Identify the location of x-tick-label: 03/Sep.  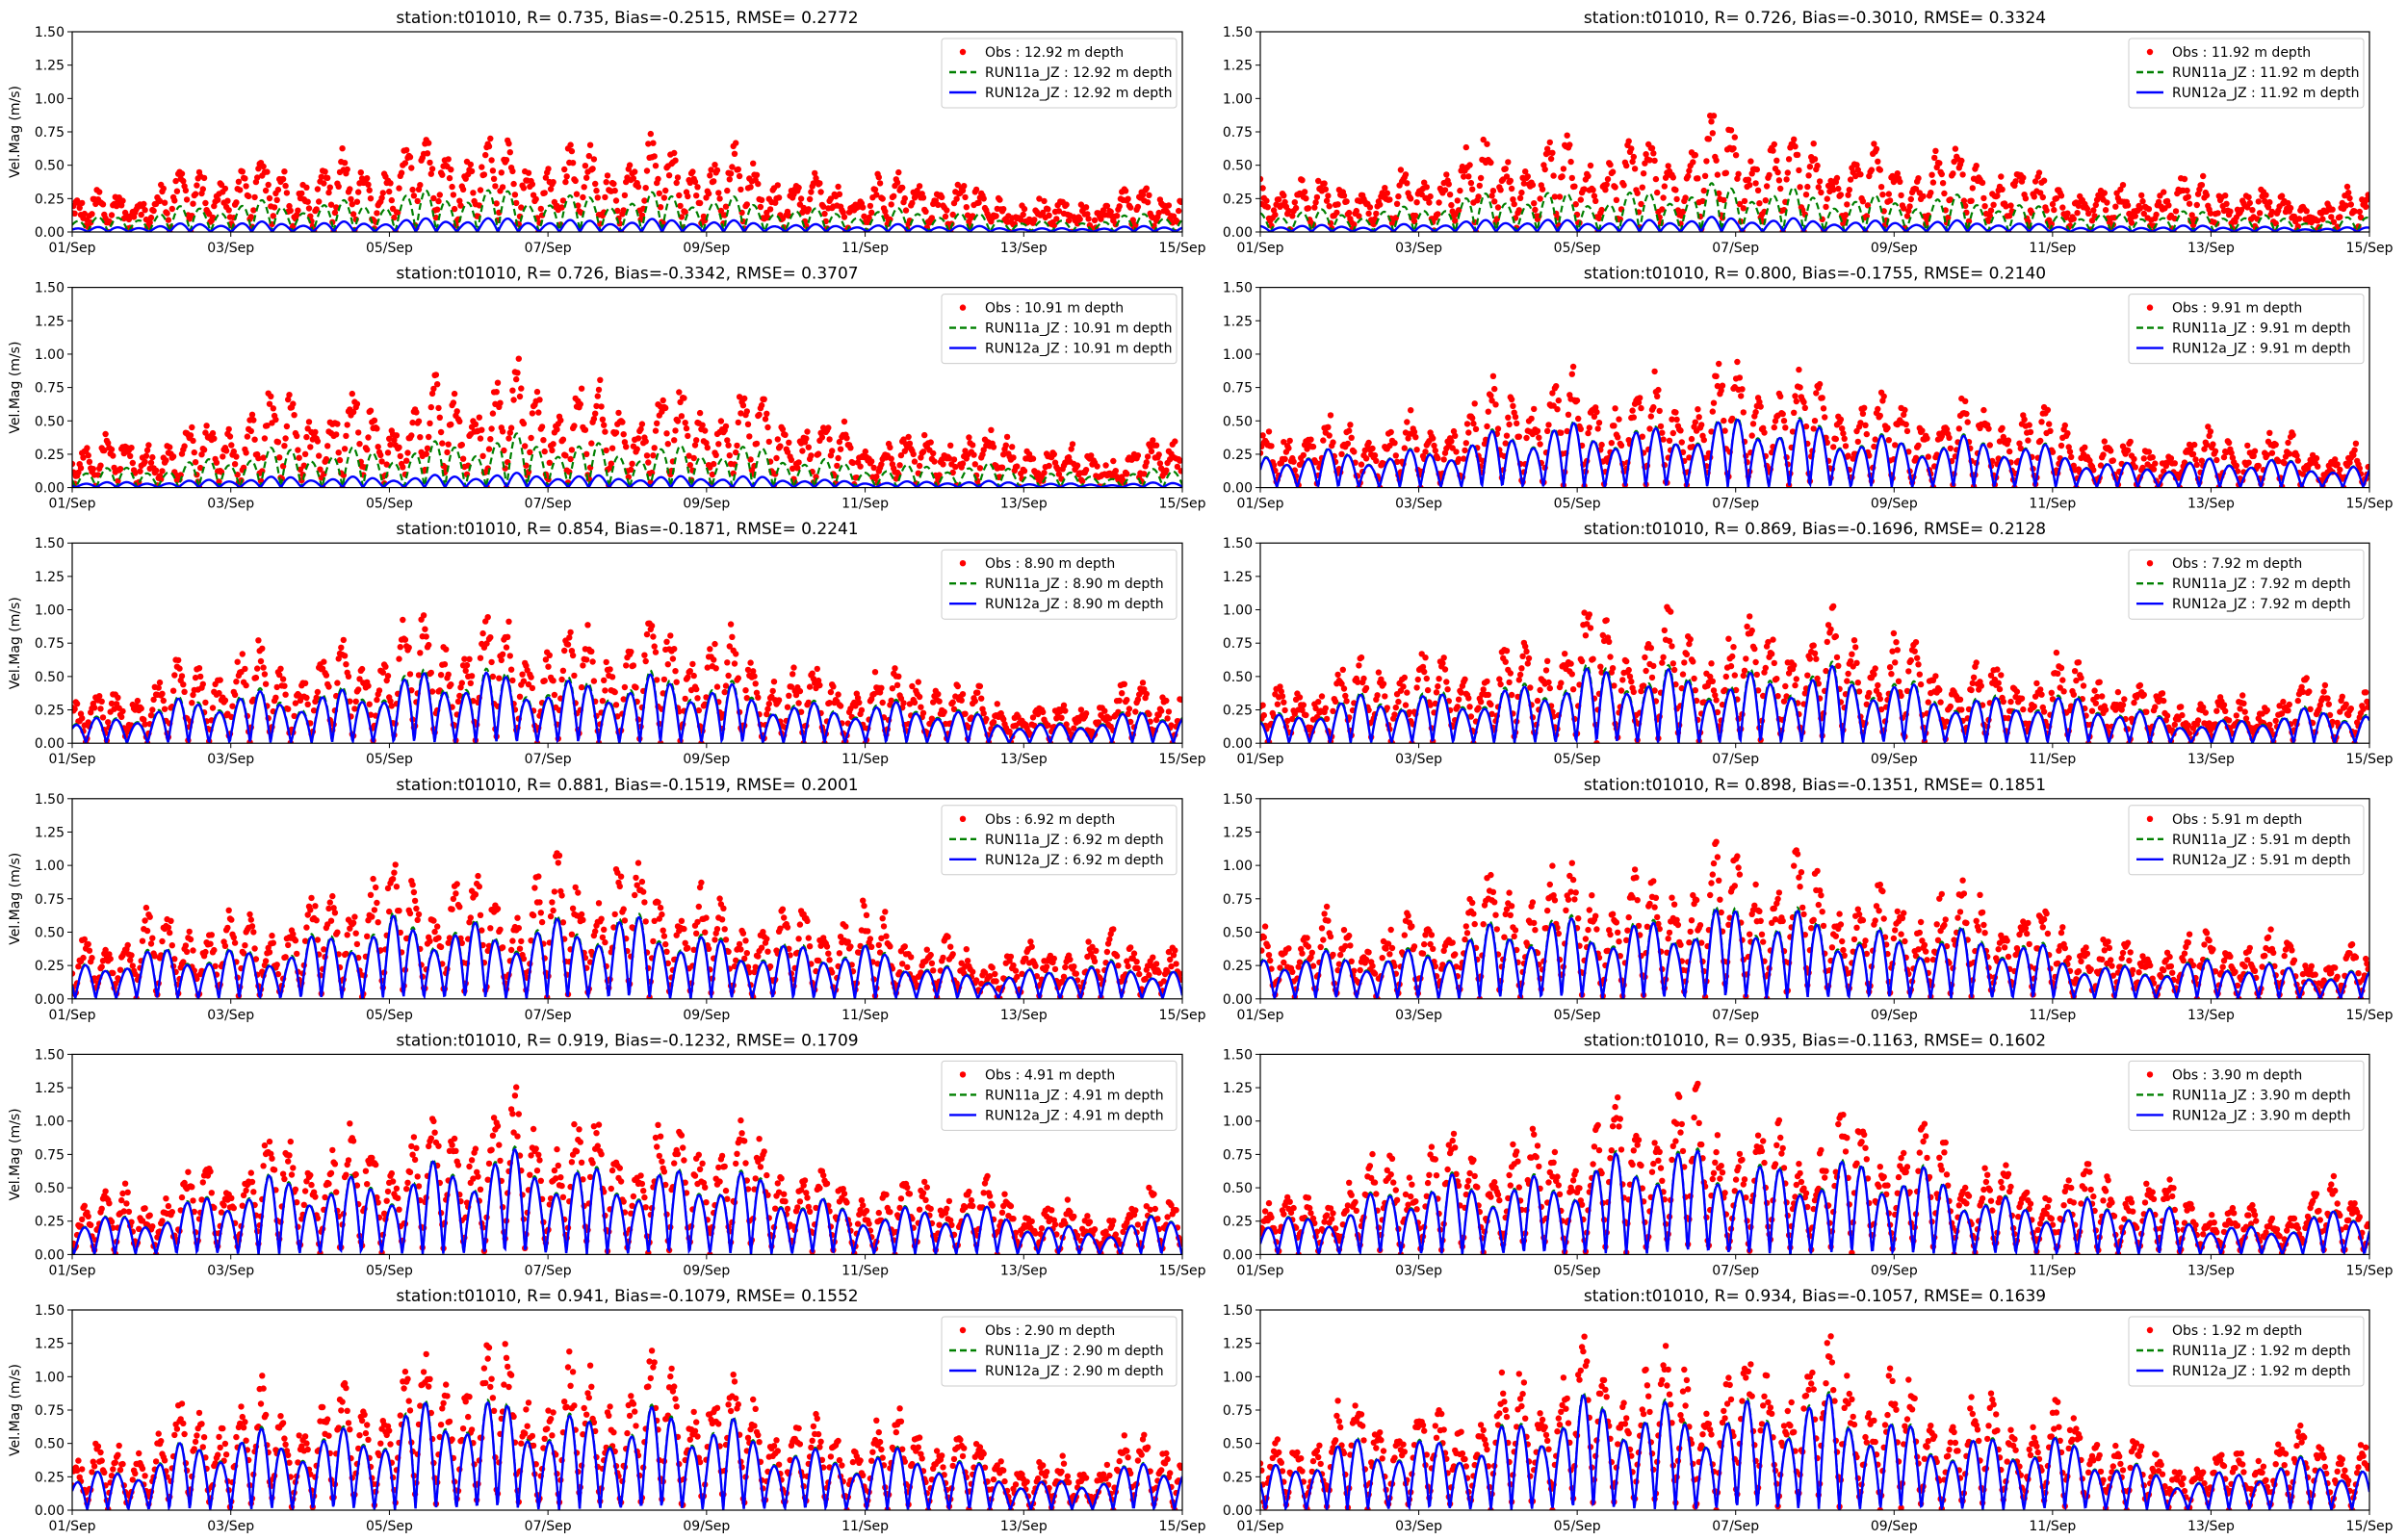
(230, 759).